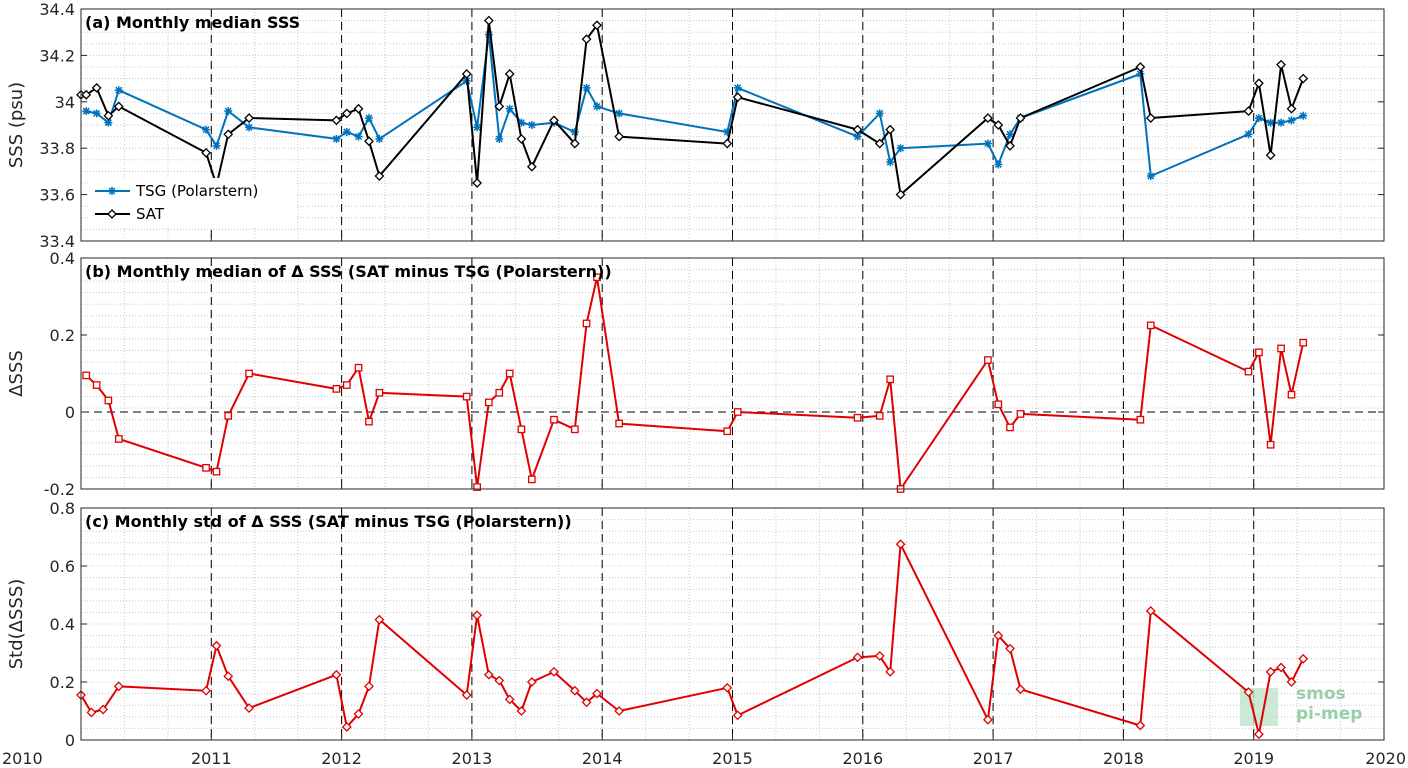 This screenshot has height=768, width=1408. What do you see at coordinates (1321, 694) in the screenshot?
I see `watermark-line1: smos` at bounding box center [1321, 694].